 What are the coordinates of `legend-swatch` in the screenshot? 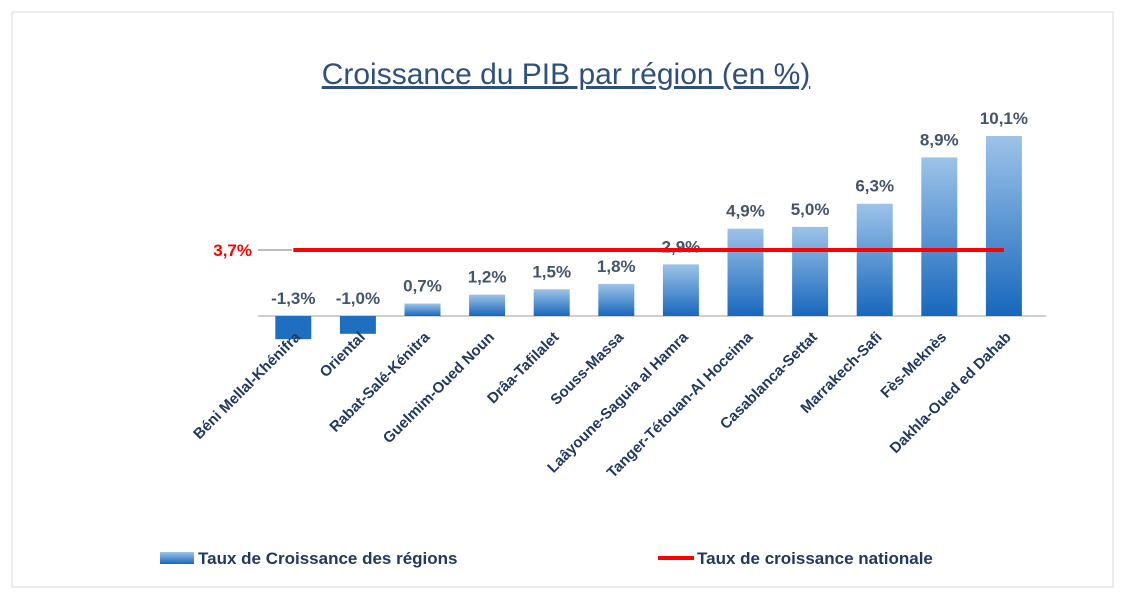 It's located at (177, 558).